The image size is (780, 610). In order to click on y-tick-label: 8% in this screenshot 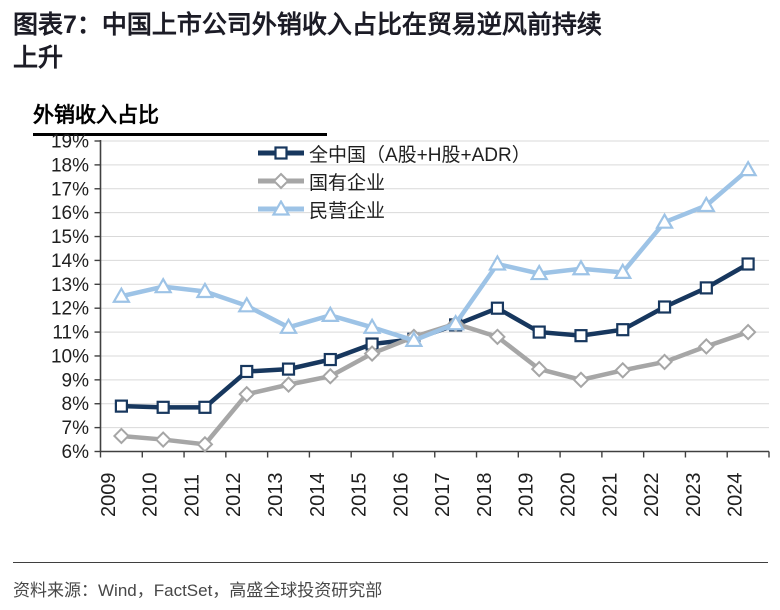, I will do `click(76, 404)`.